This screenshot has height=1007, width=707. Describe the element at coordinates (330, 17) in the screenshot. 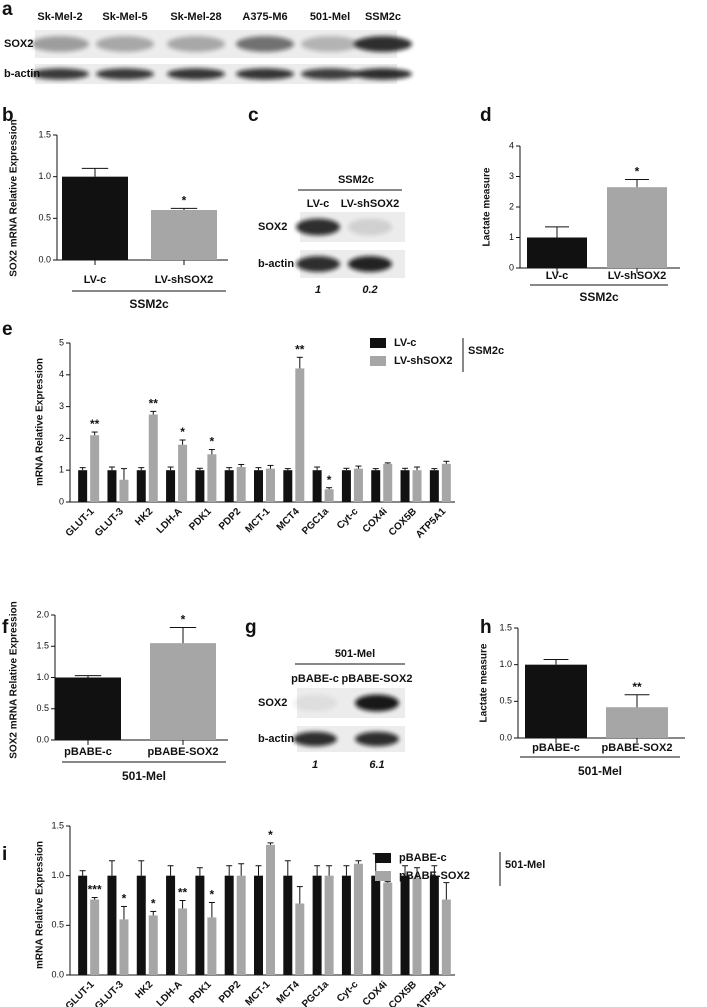

I see `lane-label: 501-Mel` at that location.